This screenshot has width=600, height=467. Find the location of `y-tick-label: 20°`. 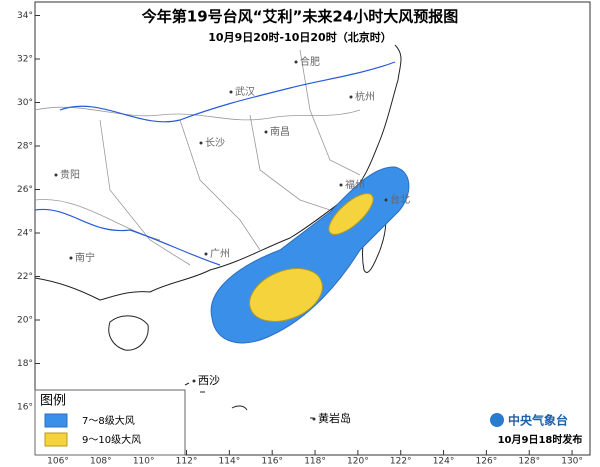

y-tick-label: 20° is located at coordinates (25, 321).